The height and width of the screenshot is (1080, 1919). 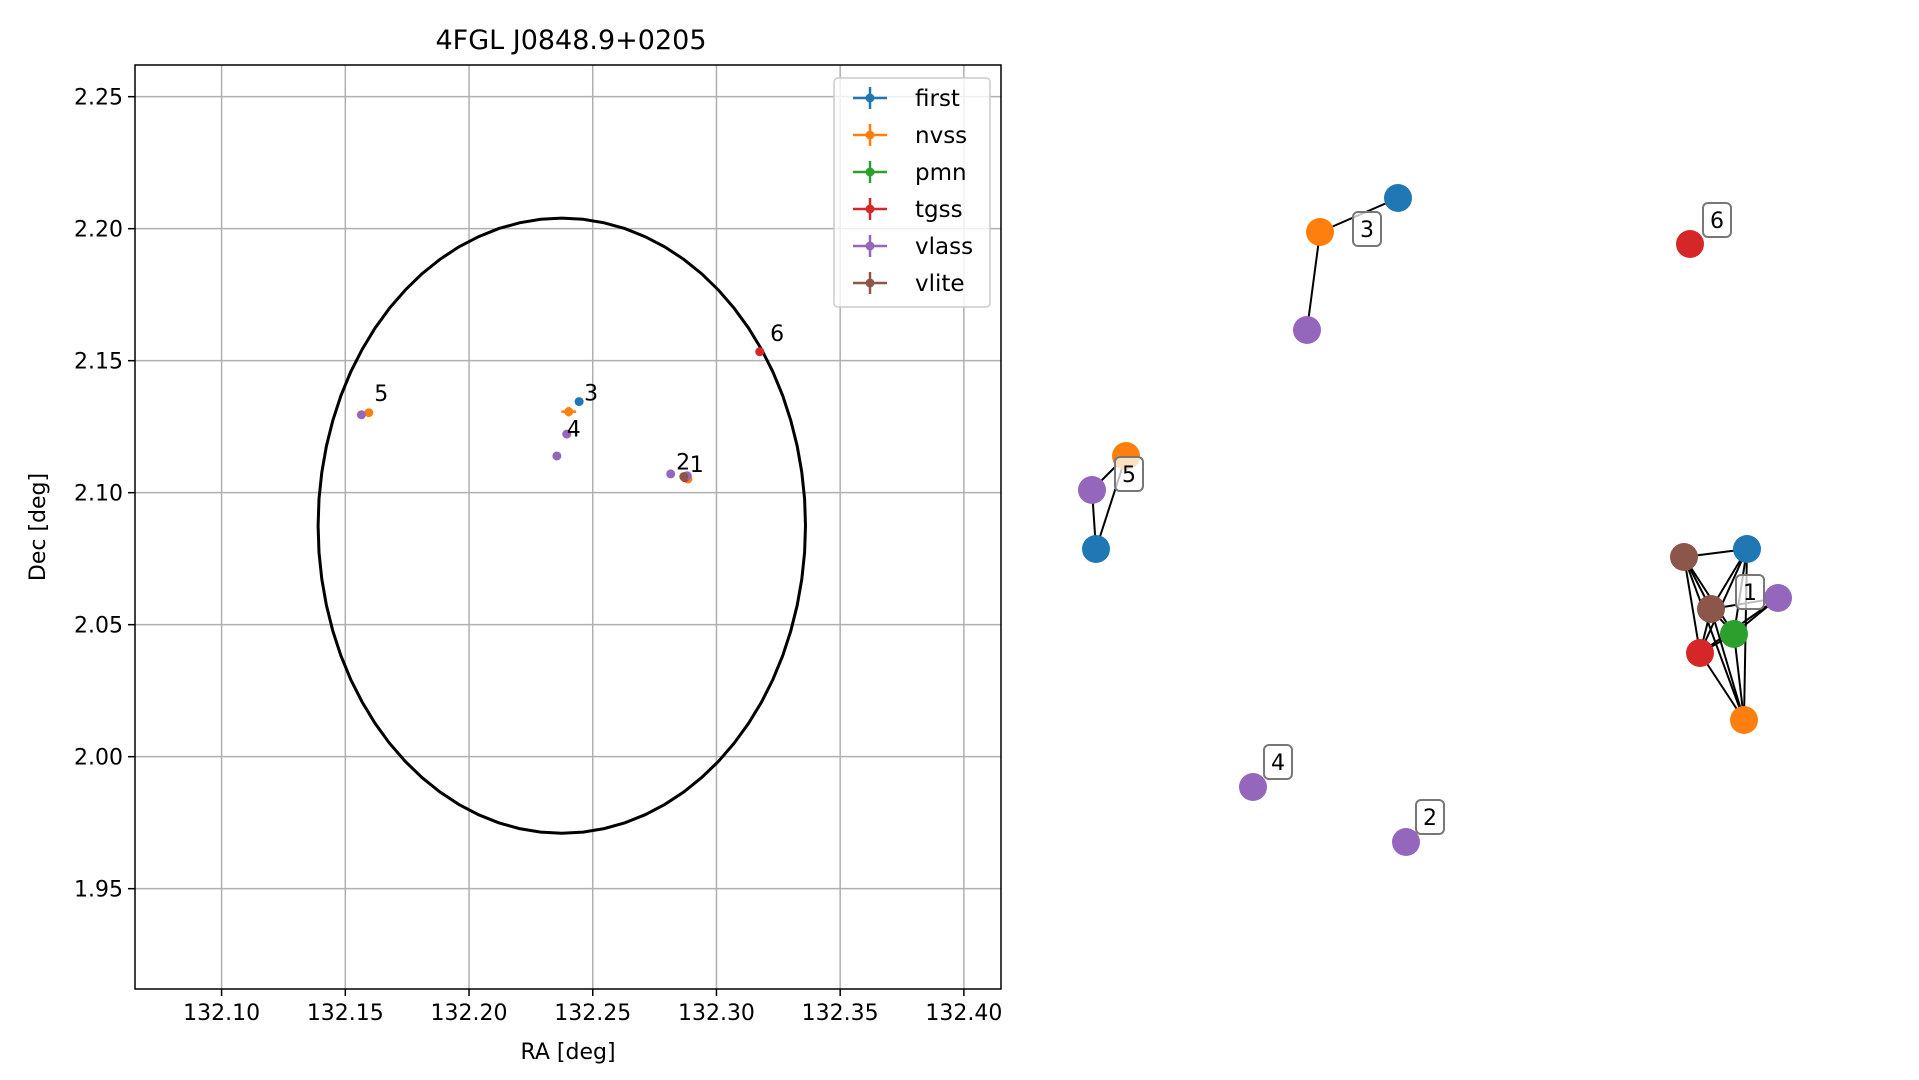 I want to click on x-tick-label: 132.15, so click(x=345, y=1013).